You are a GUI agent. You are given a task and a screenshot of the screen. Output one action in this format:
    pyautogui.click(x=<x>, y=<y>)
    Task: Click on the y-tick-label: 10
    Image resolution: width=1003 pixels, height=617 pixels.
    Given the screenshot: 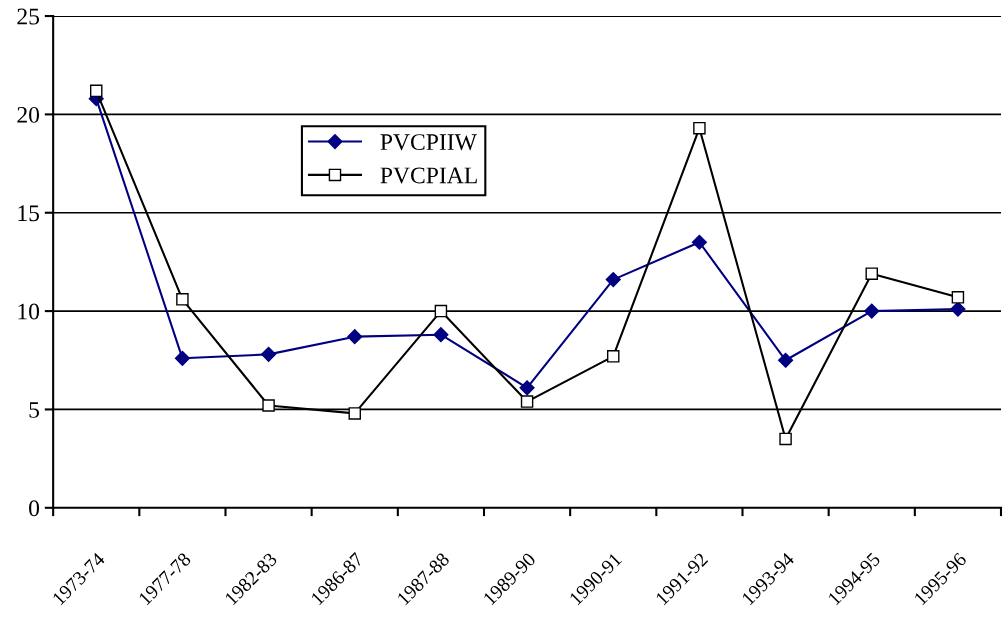 What is the action you would take?
    pyautogui.click(x=29, y=311)
    